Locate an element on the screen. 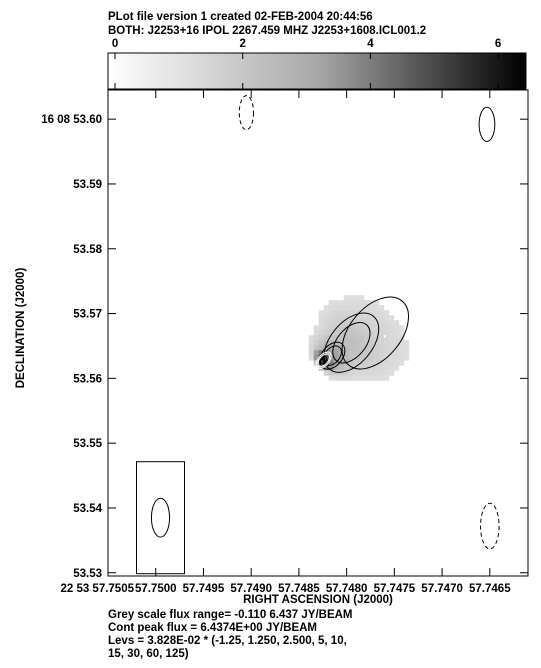 The width and height of the screenshot is (541, 668). y-axis-title: DECLINATION (J2000) is located at coordinates (21, 328).